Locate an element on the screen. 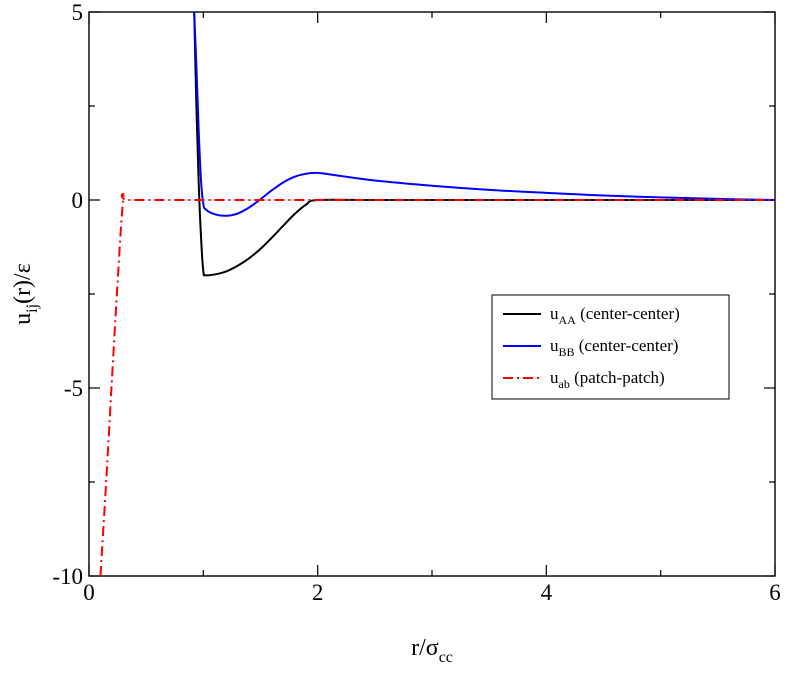 This screenshot has width=785, height=700. x-tick-label: 2 is located at coordinates (318, 592).